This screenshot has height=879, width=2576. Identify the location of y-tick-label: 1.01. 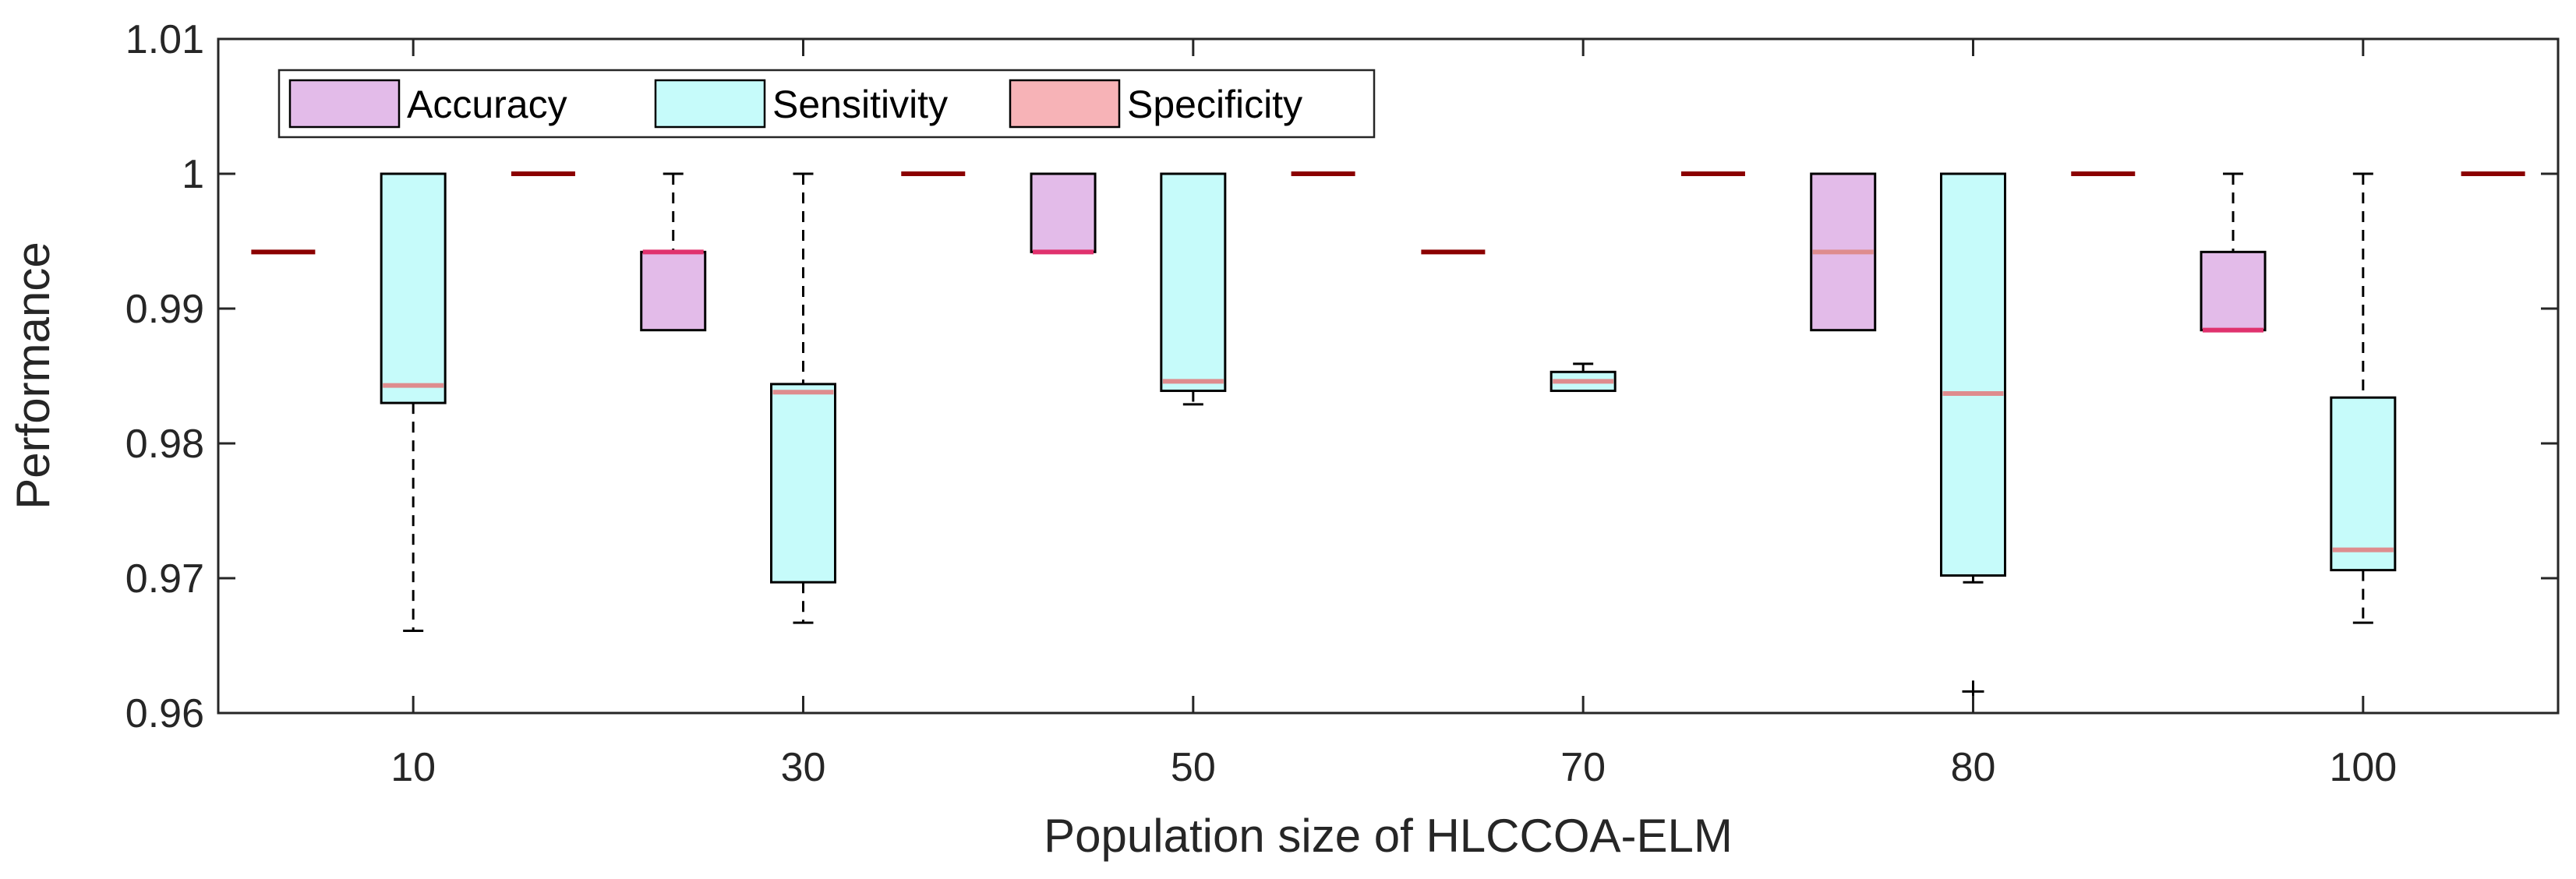
(164, 39).